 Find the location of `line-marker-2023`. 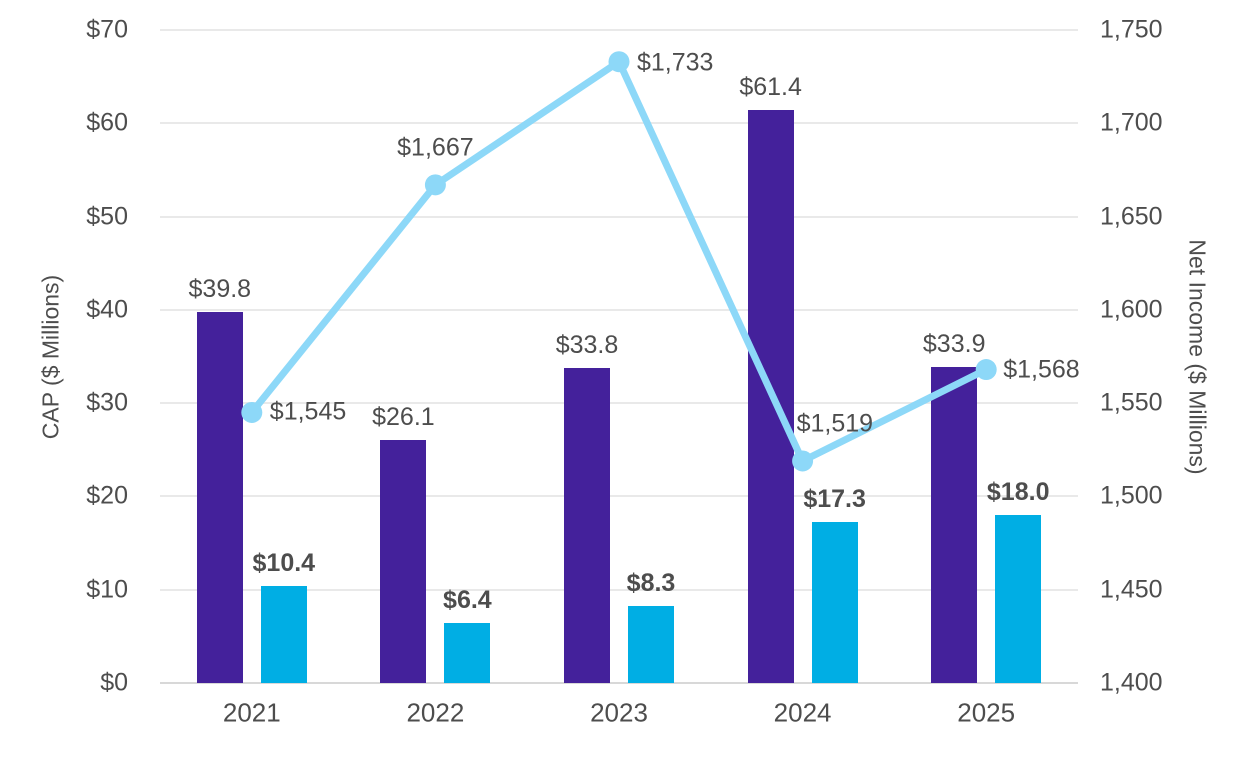

line-marker-2023 is located at coordinates (619, 62).